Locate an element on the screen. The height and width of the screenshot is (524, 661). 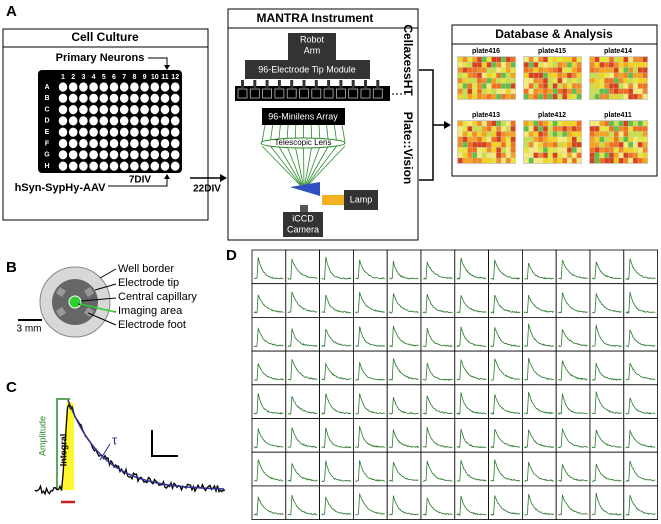
light-path is located at coordinates (281, 165).